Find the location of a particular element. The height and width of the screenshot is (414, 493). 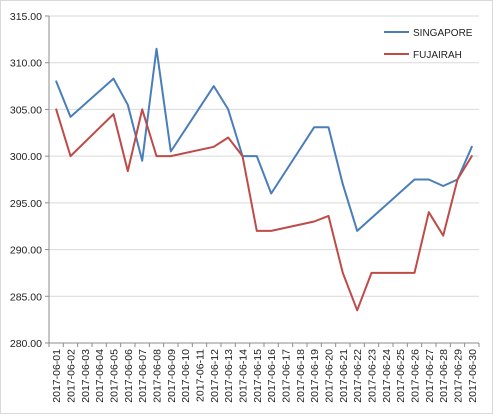

x-tick-label: 2017-06-16 is located at coordinates (272, 376).